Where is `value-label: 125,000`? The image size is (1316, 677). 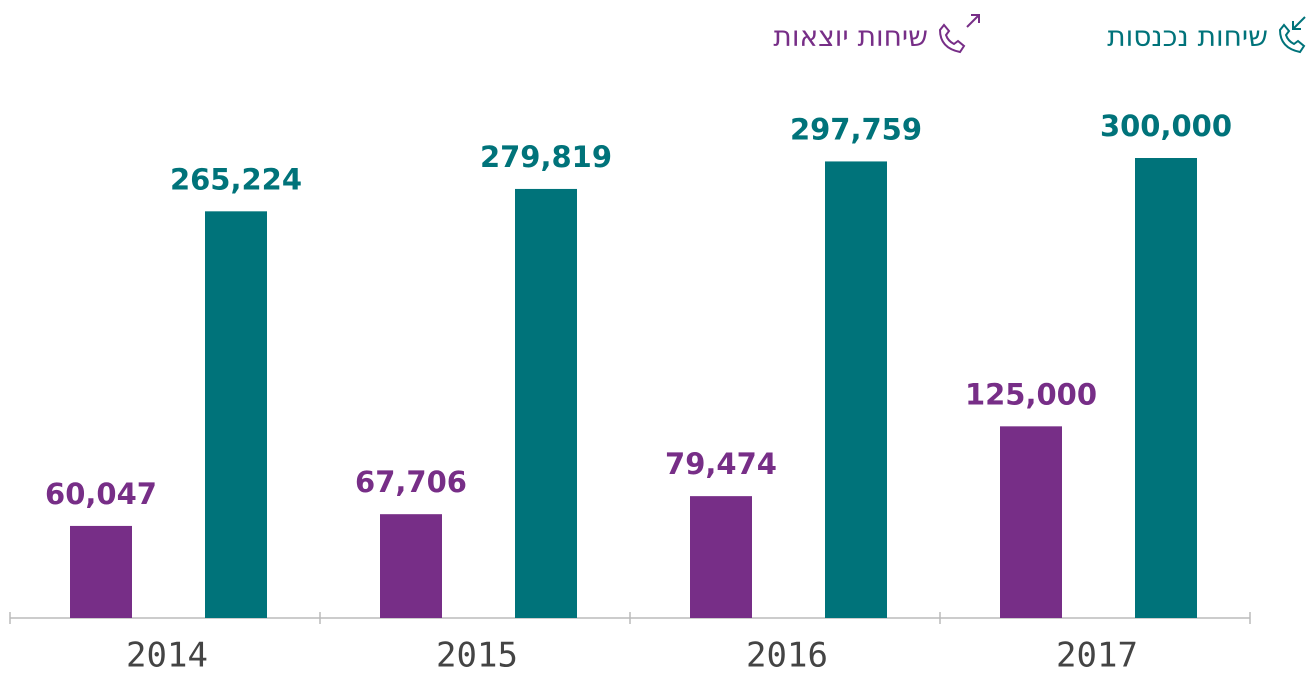 value-label: 125,000 is located at coordinates (1031, 394).